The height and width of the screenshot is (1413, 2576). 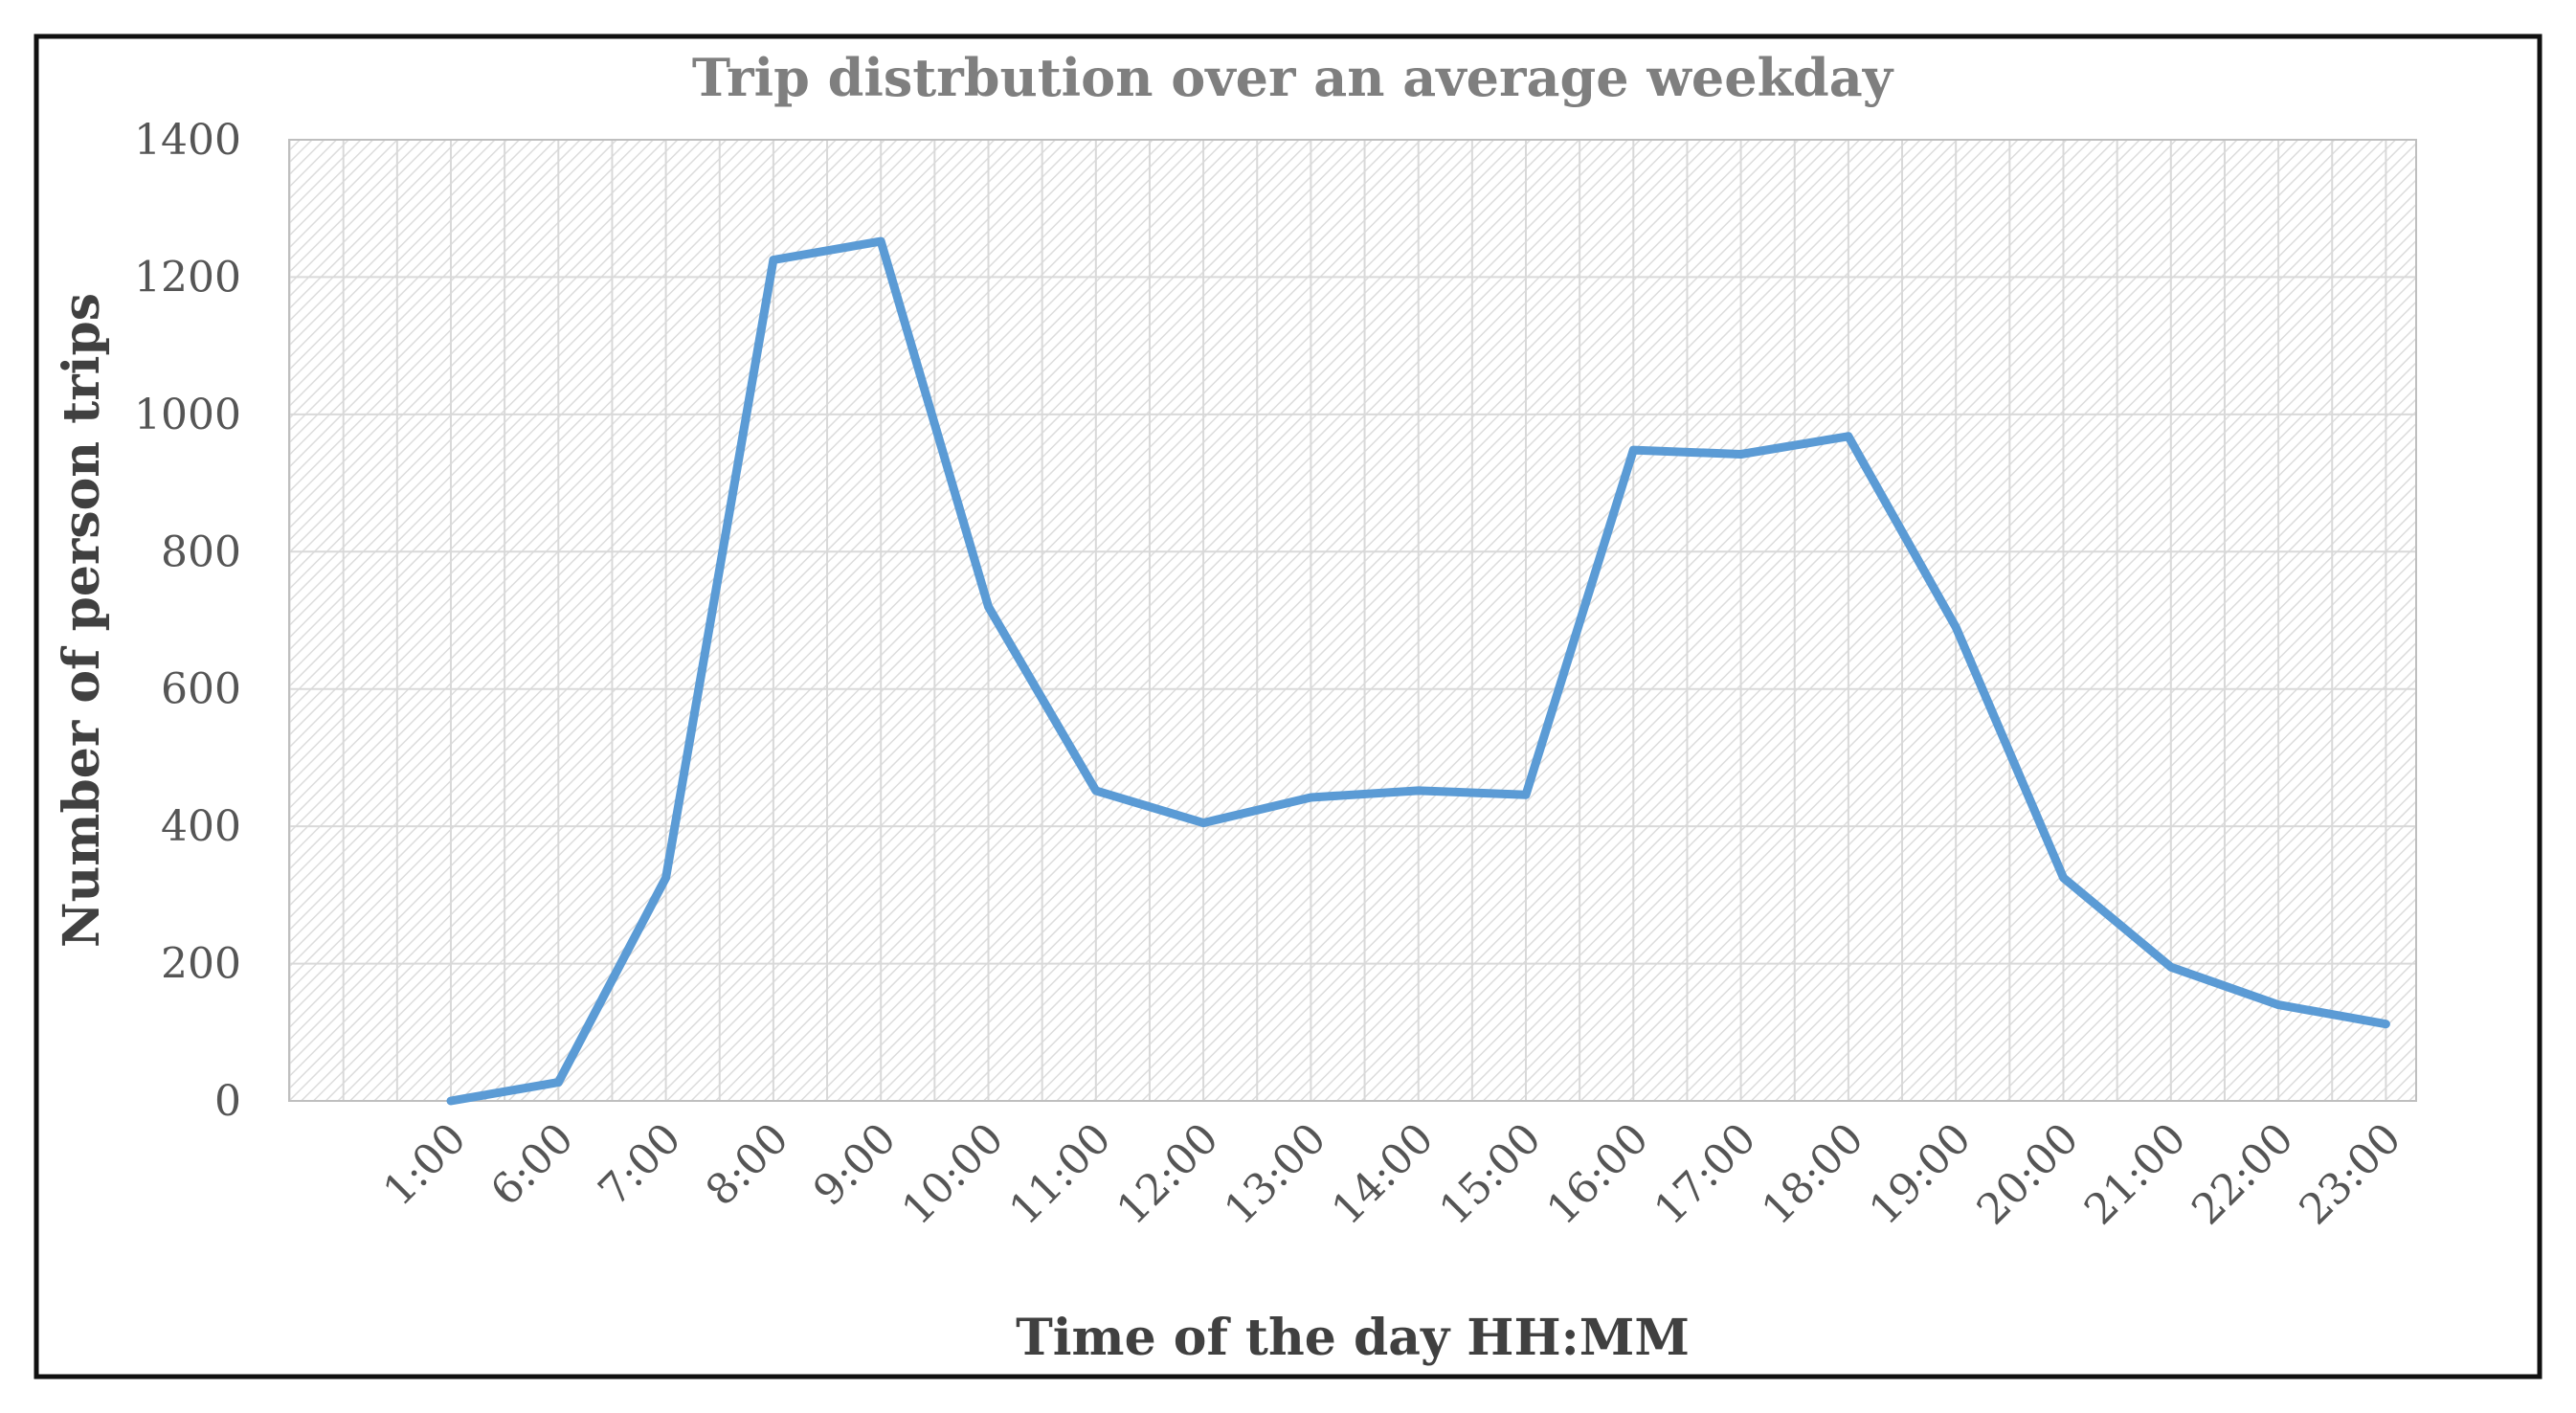 What do you see at coordinates (188, 415) in the screenshot?
I see `y-tick-label: 1000` at bounding box center [188, 415].